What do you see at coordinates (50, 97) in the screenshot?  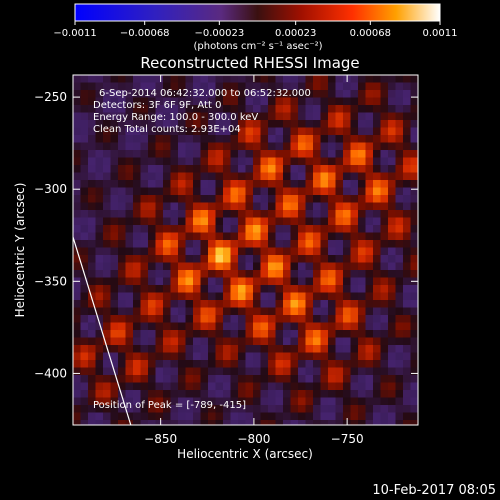 I see `y-tick-label: −250` at bounding box center [50, 97].